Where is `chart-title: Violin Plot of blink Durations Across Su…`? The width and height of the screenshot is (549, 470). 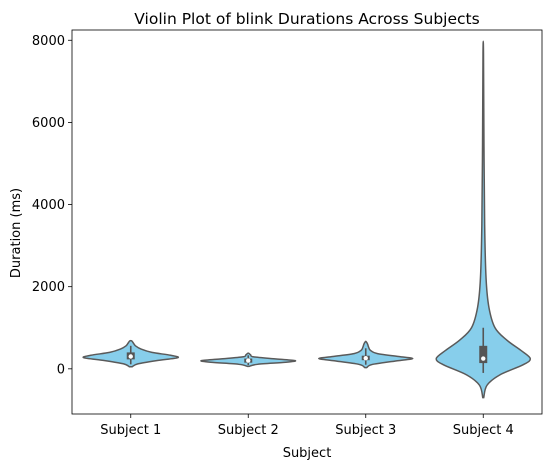 chart-title: Violin Plot of blink Durations Across Su… is located at coordinates (306, 19).